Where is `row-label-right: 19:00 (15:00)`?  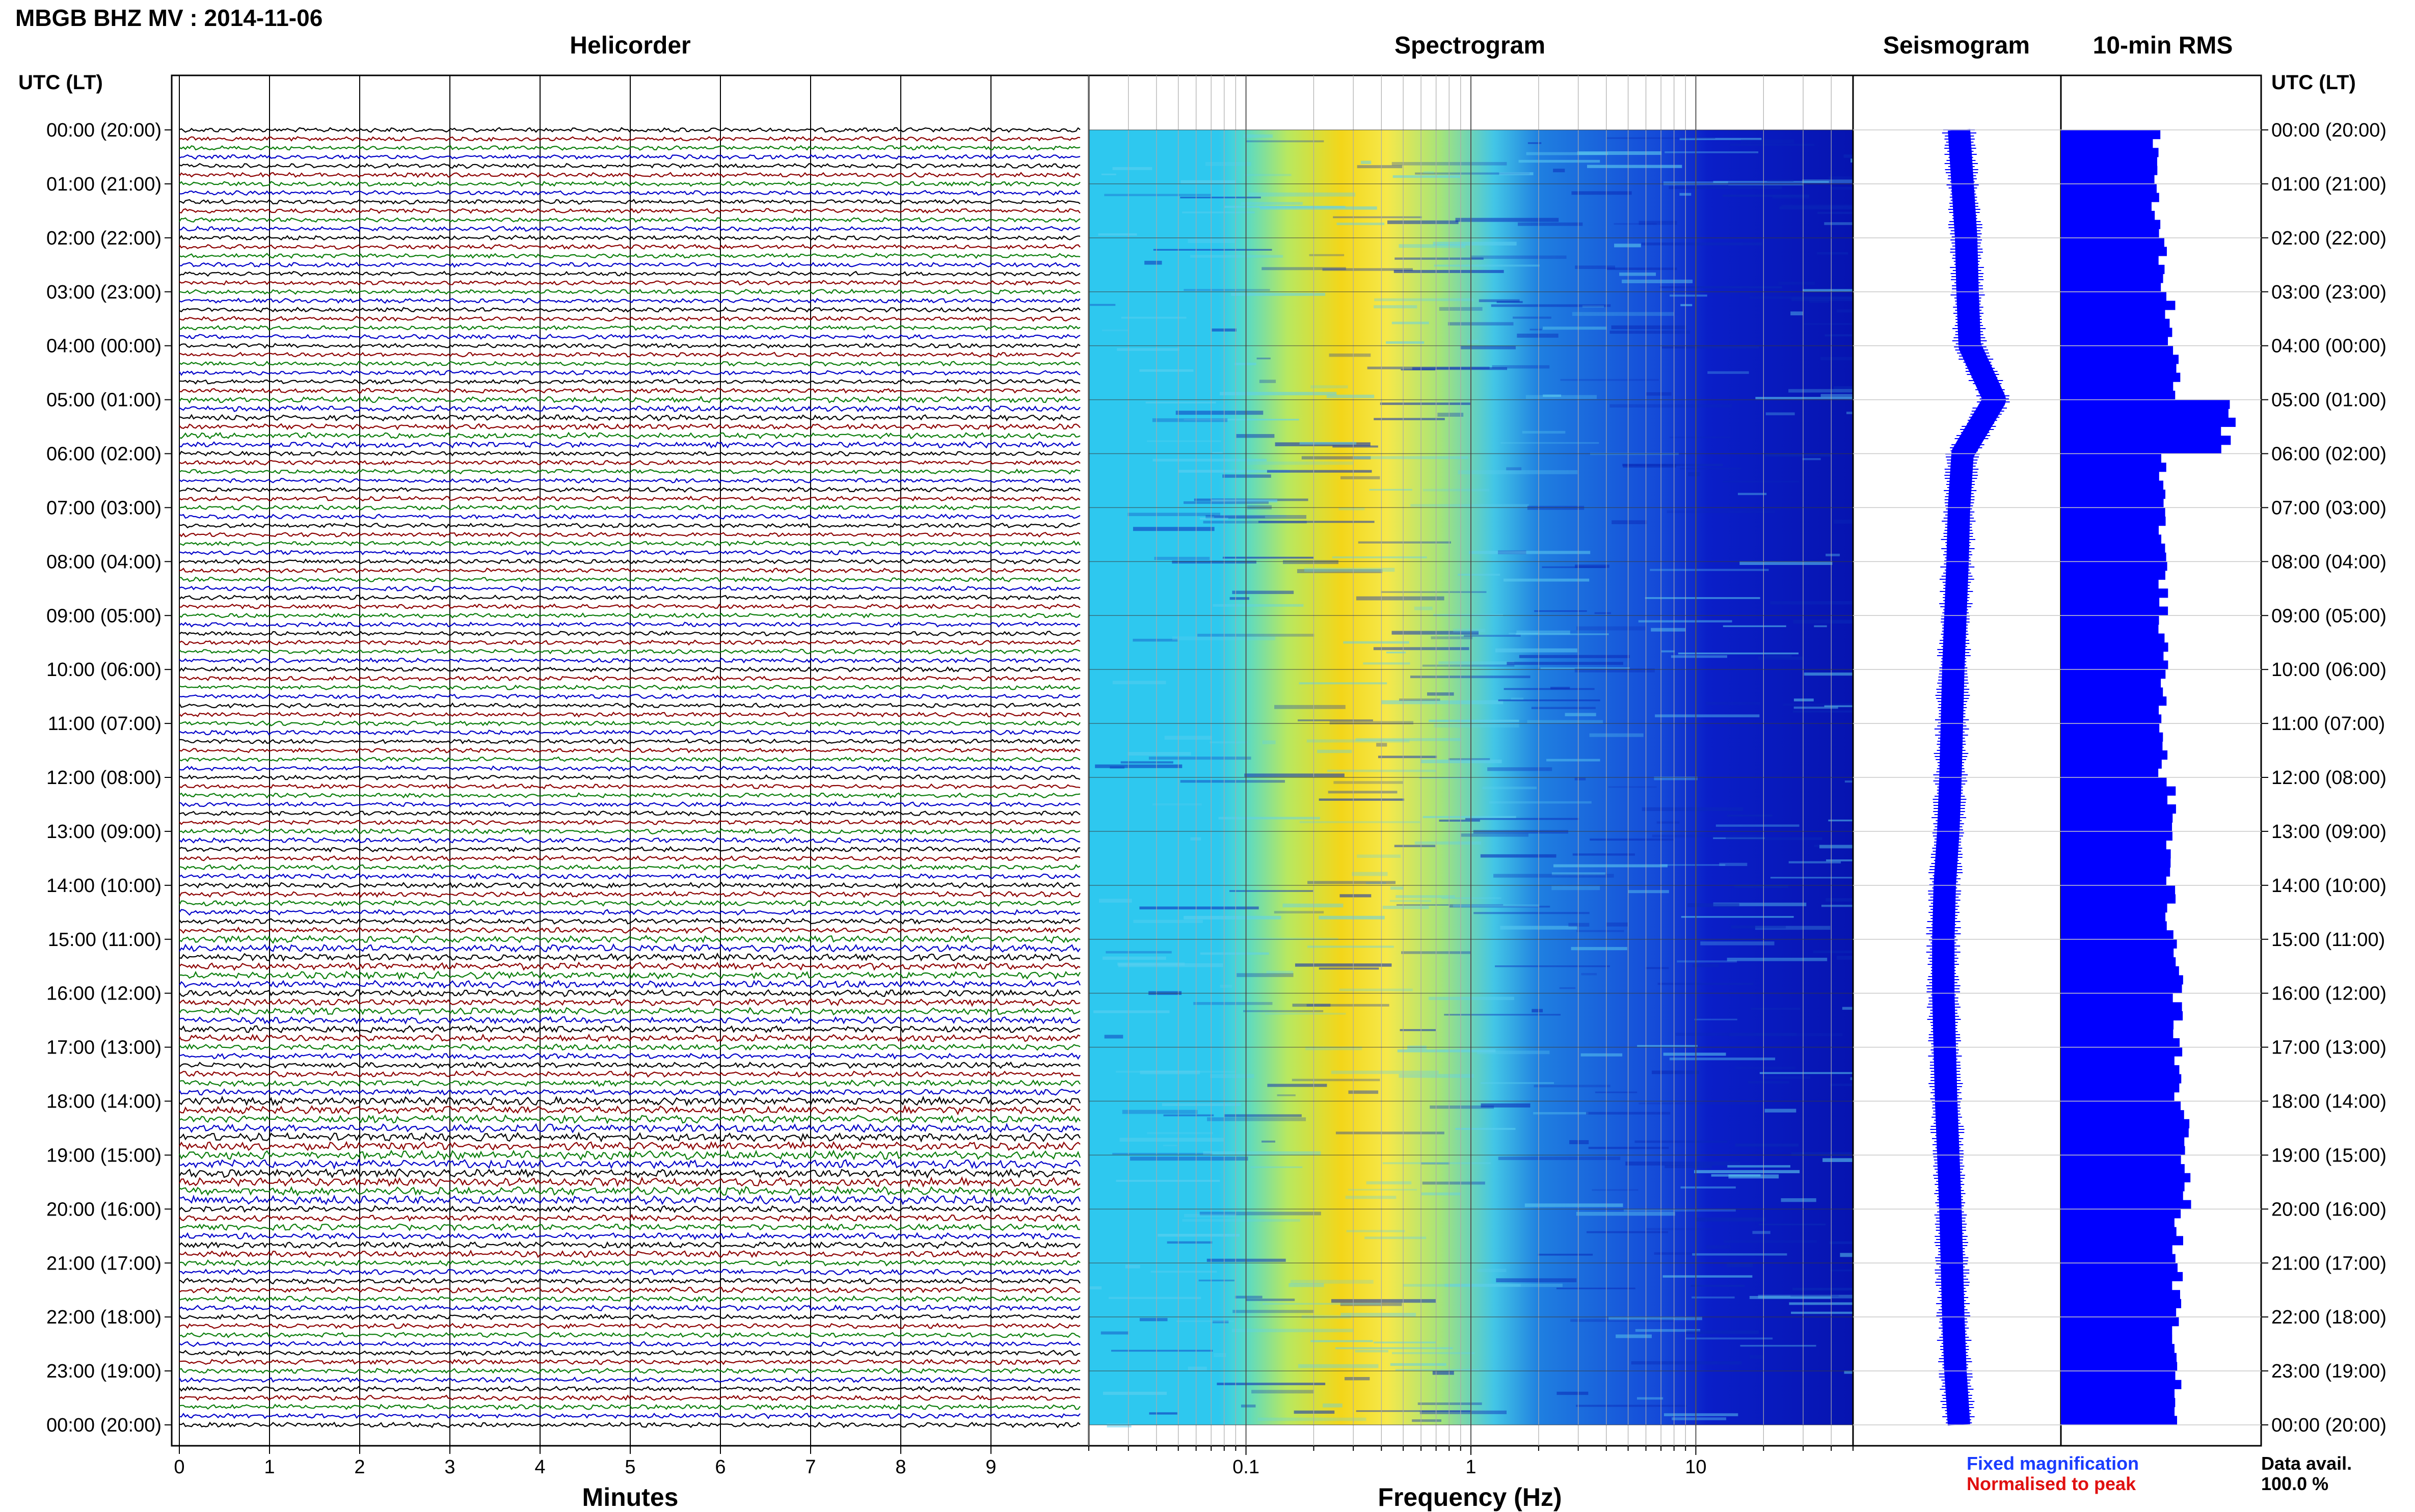 row-label-right: 19:00 (15:00) is located at coordinates (2328, 1155).